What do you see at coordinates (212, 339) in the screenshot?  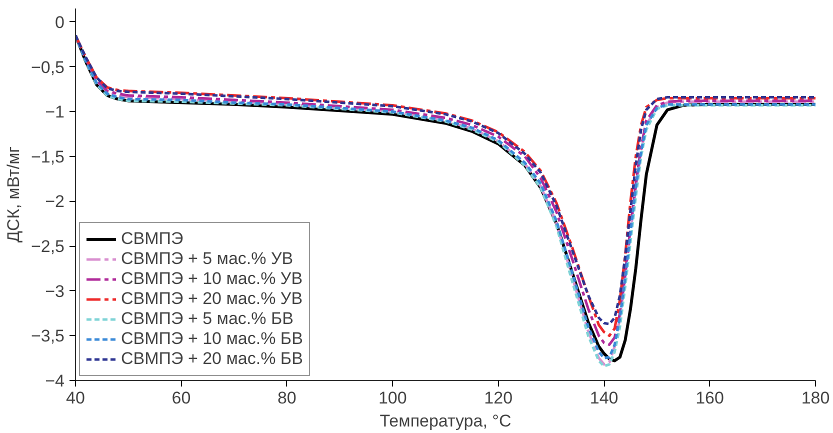 I see `legend-label: СВМПЭ + 10 мас.% БВ` at bounding box center [212, 339].